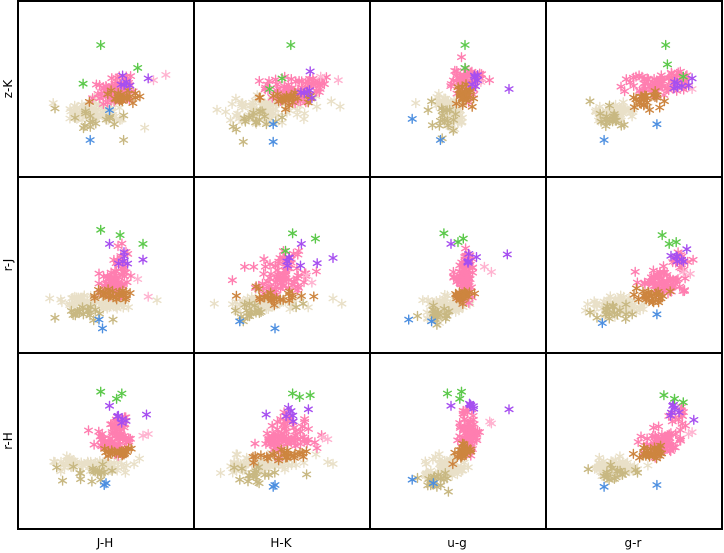  What do you see at coordinates (458, 89) in the screenshot?
I see `panel-z-K-vs-u-g` at bounding box center [458, 89].